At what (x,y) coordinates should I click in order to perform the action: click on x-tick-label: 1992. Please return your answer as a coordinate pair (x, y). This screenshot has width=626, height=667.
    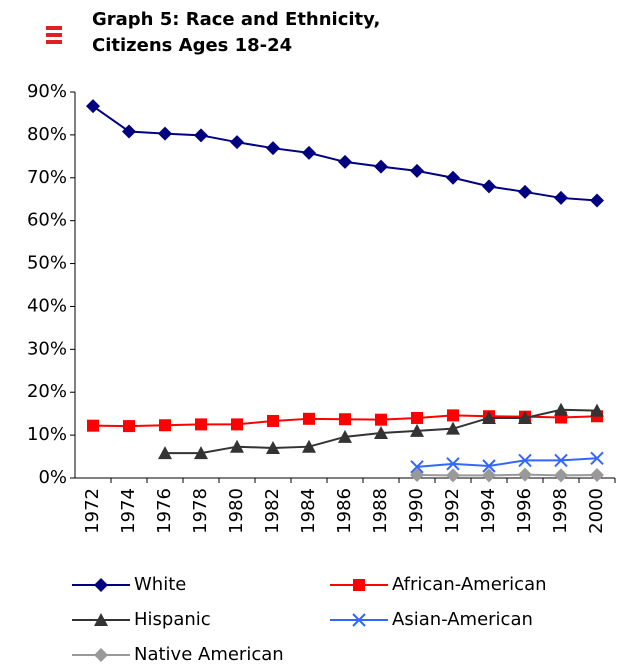
    Looking at the image, I should click on (452, 511).